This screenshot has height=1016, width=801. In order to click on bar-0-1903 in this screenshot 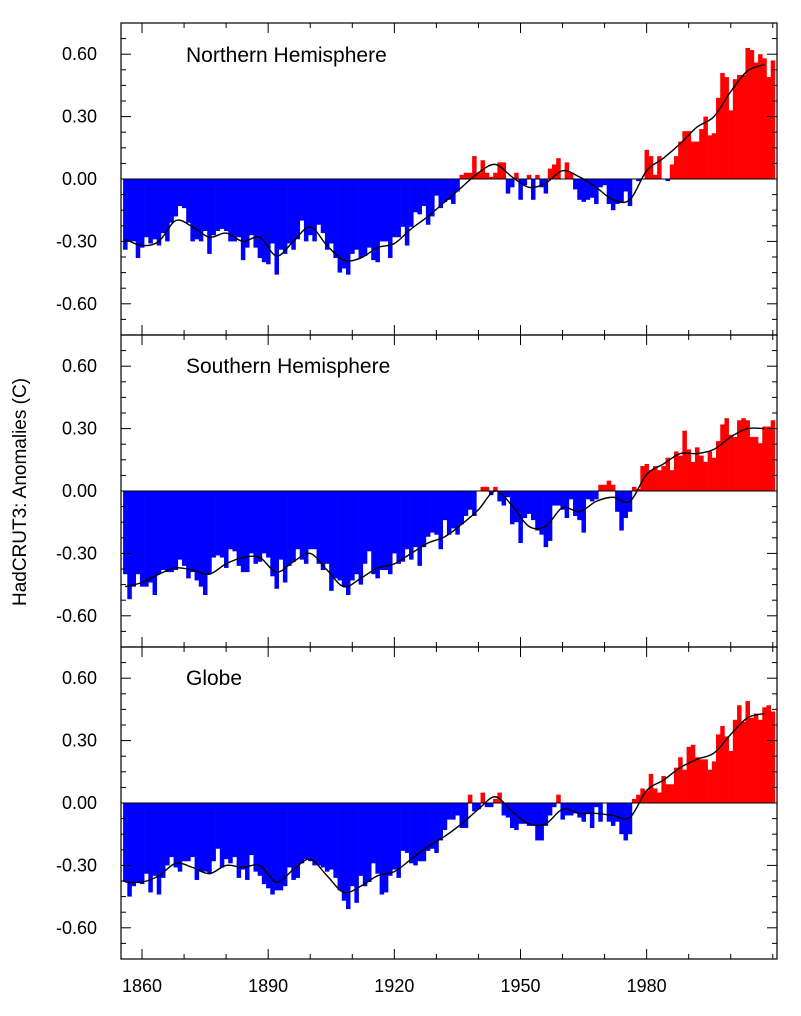, I will do `click(323, 206)`.